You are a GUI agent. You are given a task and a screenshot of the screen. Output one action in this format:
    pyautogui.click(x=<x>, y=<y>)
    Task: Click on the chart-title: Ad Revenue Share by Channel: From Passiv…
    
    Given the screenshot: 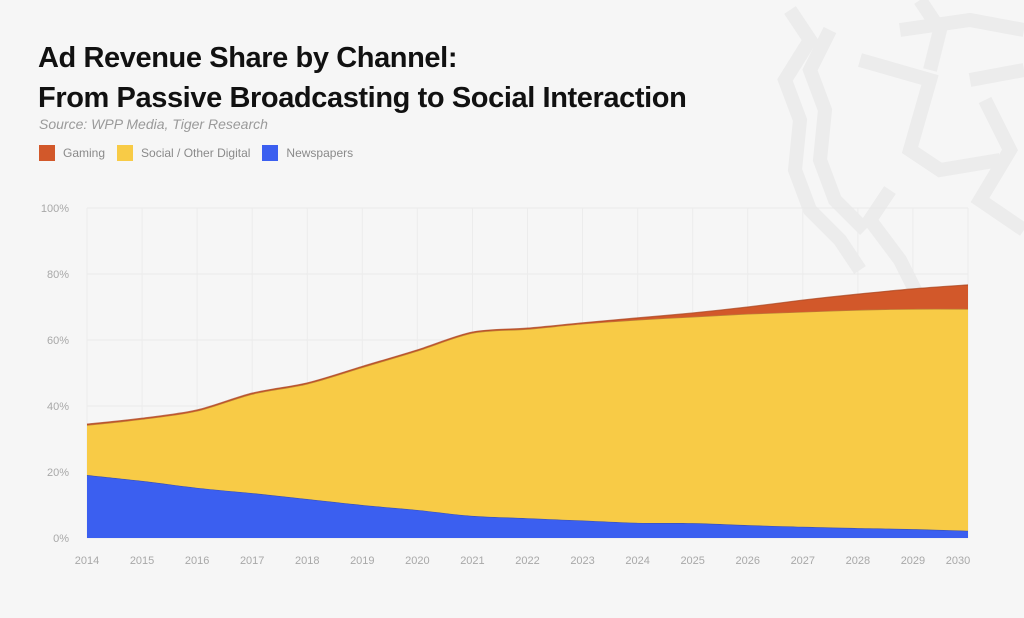 What is the action you would take?
    pyautogui.click(x=362, y=78)
    